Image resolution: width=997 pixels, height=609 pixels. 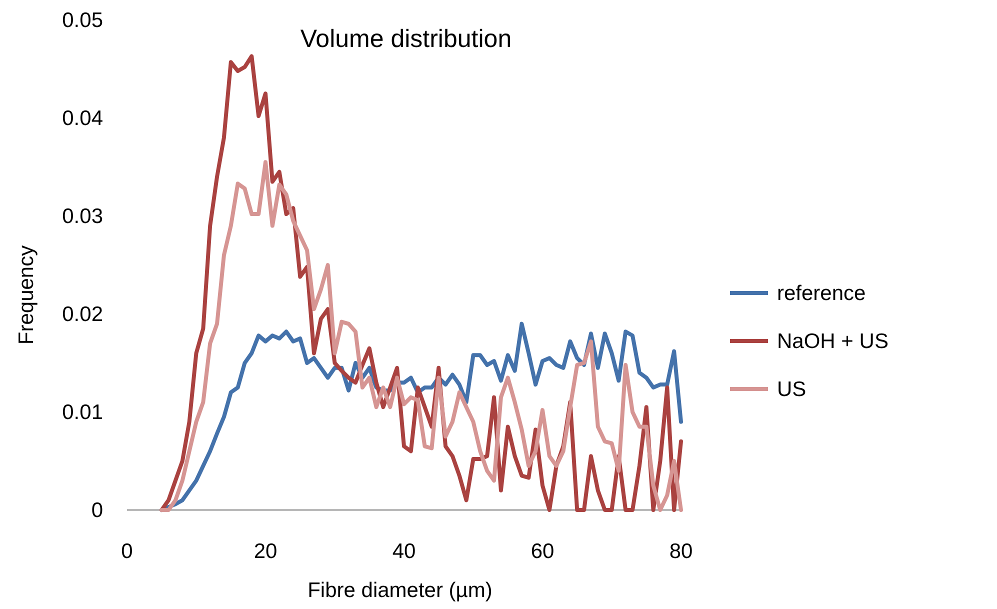 What do you see at coordinates (82, 314) in the screenshot?
I see `y-tick-label: 0.02` at bounding box center [82, 314].